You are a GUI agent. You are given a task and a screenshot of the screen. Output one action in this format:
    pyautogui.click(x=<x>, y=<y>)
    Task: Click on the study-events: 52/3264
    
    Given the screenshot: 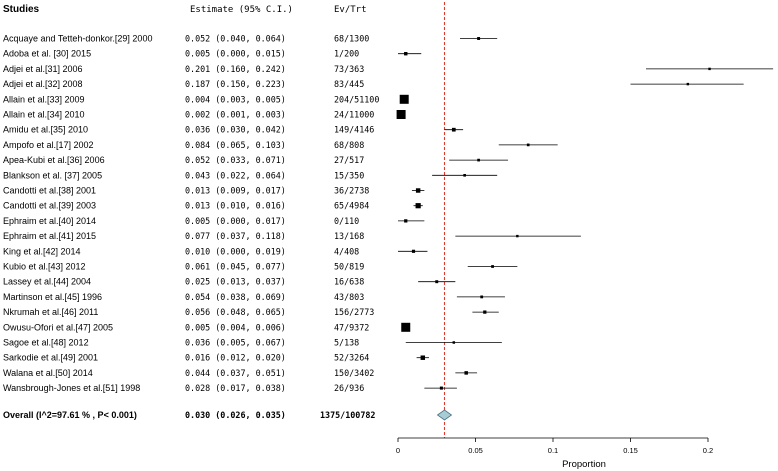 What is the action you would take?
    pyautogui.click(x=351, y=358)
    